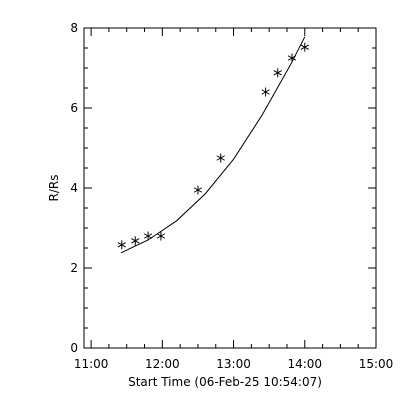  Describe the element at coordinates (91, 364) in the screenshot. I see `x-tick-label: 11:00` at that location.